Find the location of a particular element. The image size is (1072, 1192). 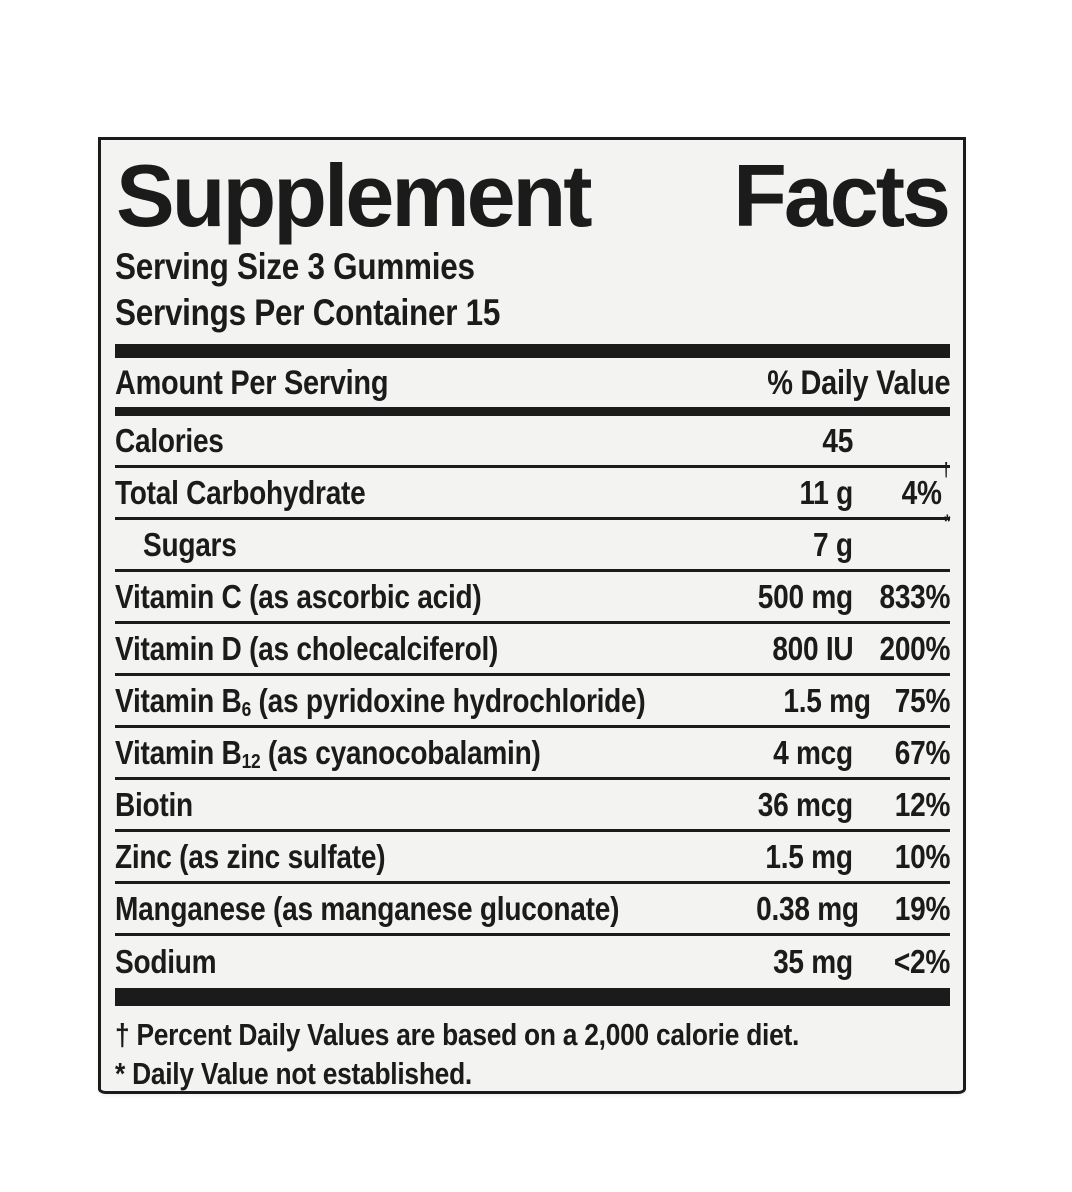

divider-thick-top is located at coordinates (532, 351).